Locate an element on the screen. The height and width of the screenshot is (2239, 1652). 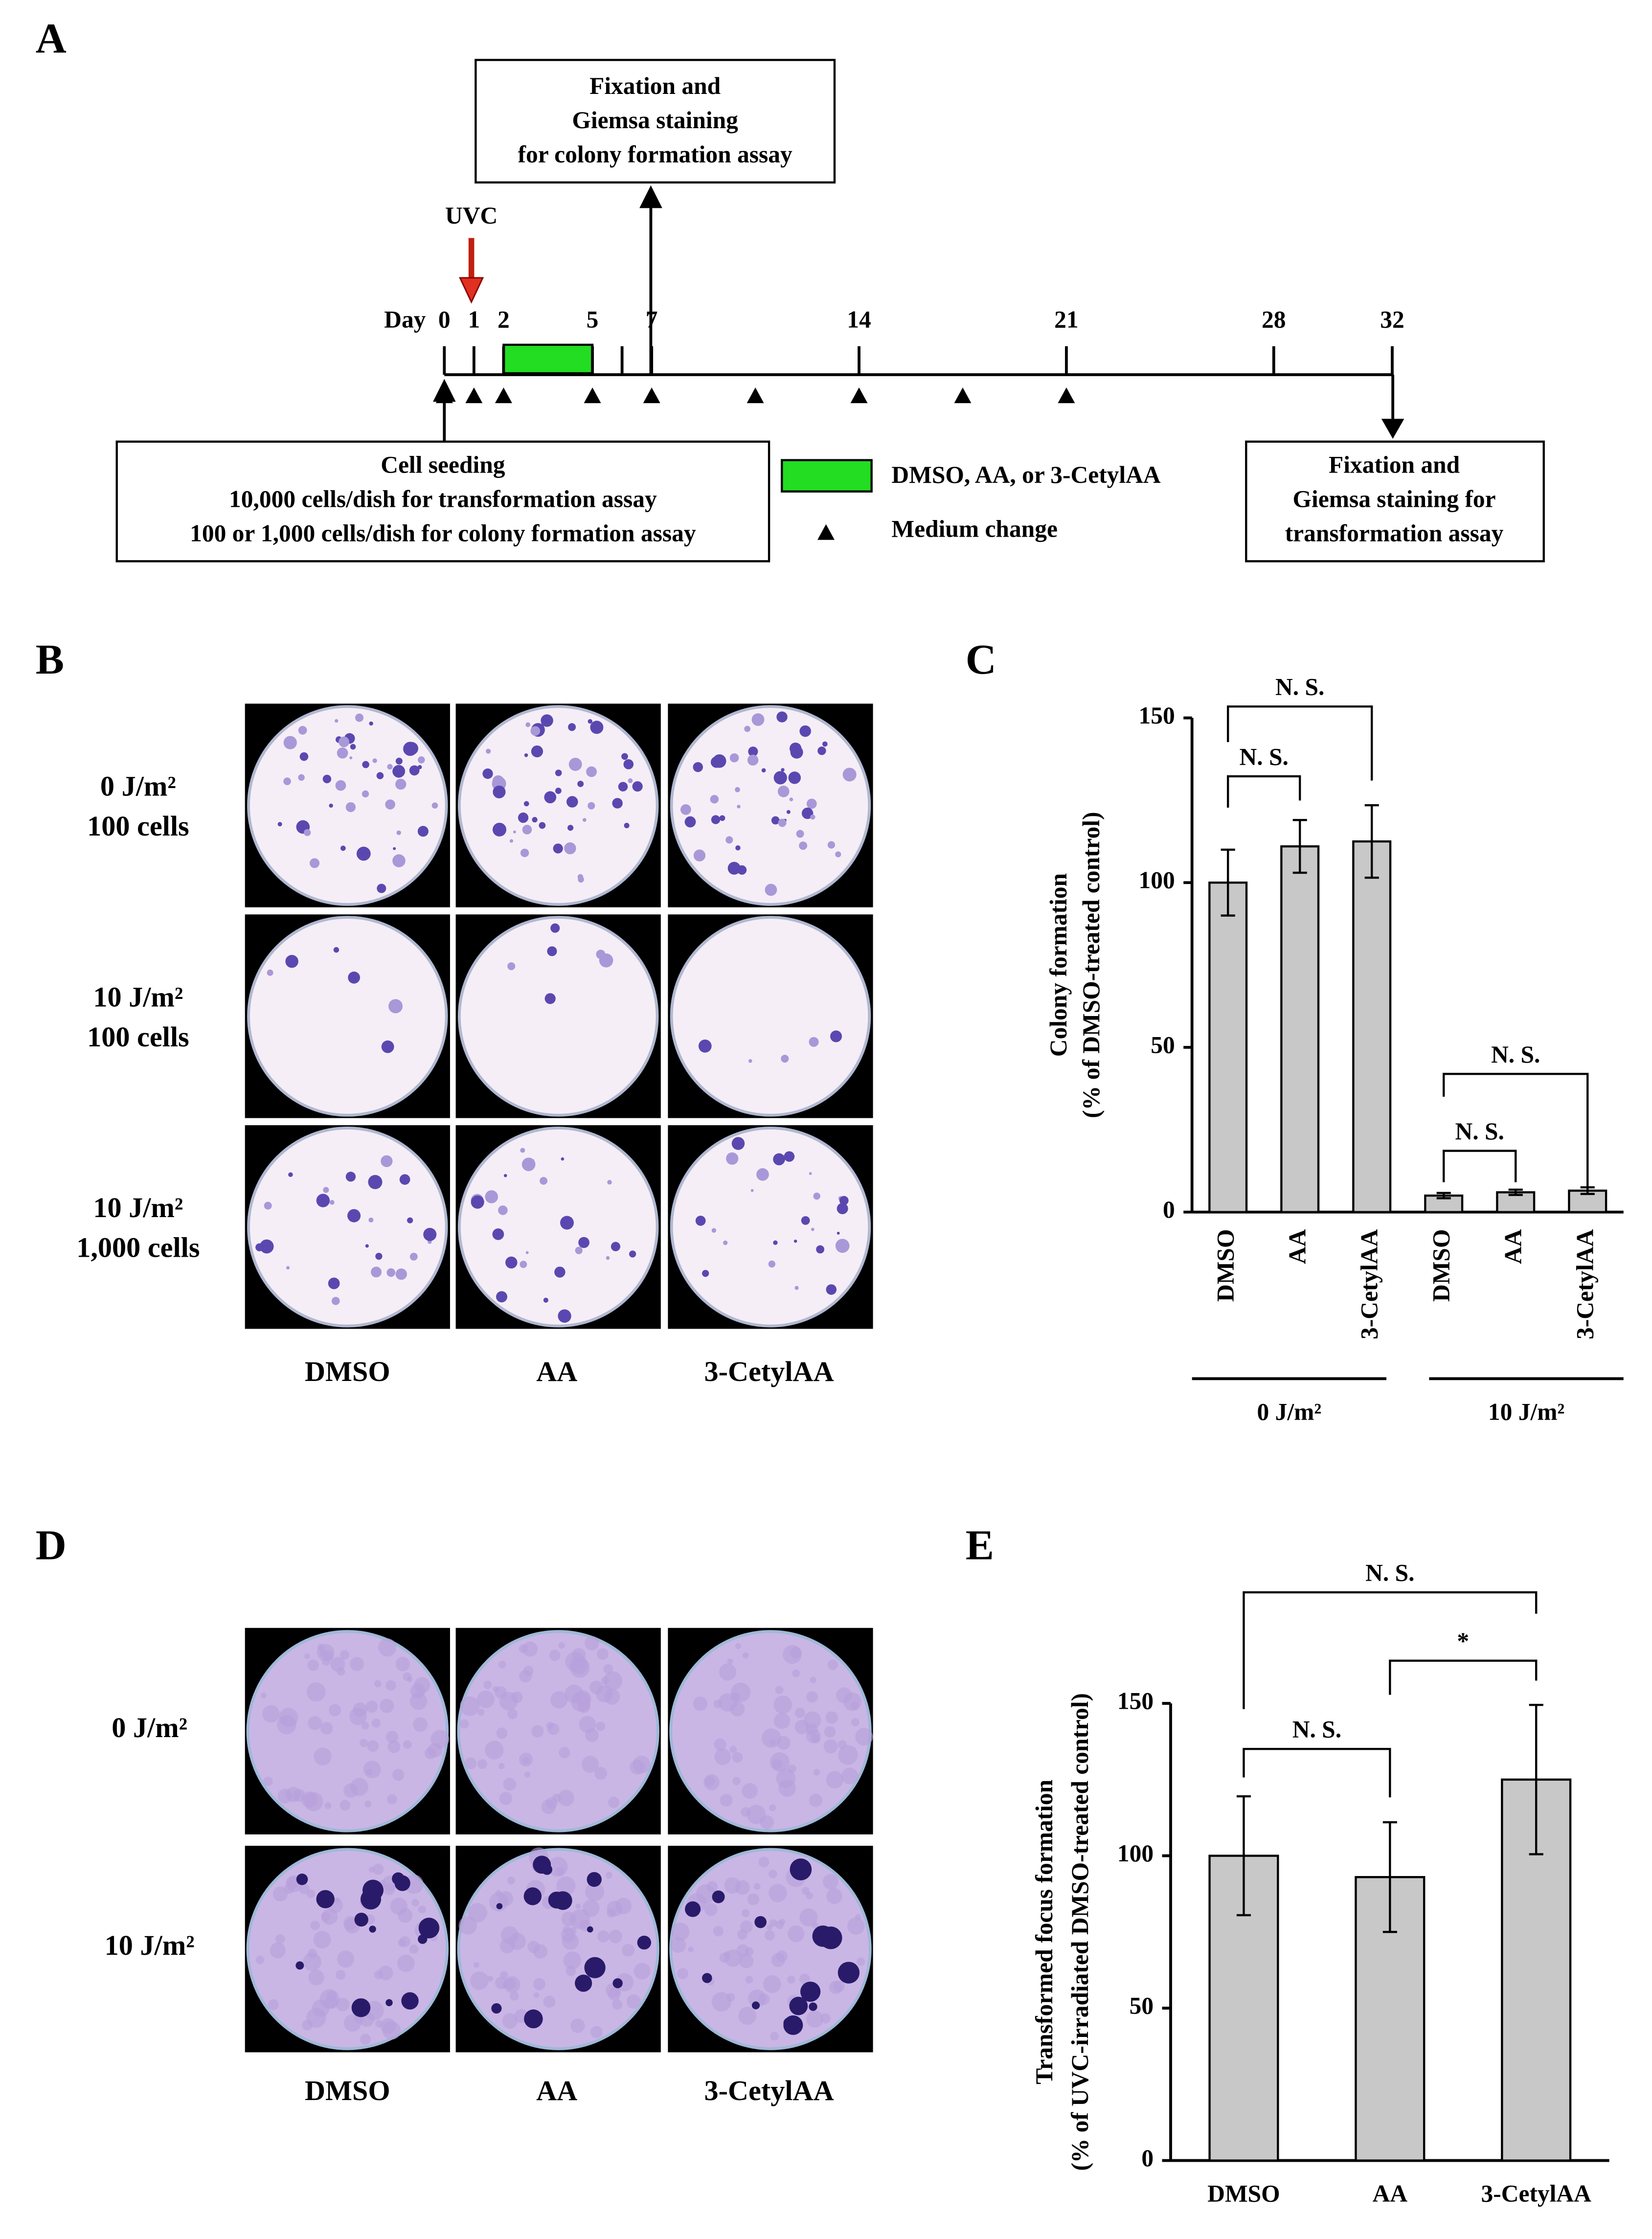
legend-text: DMSO, AA, or 3-CetylAA is located at coordinates (1025, 475).